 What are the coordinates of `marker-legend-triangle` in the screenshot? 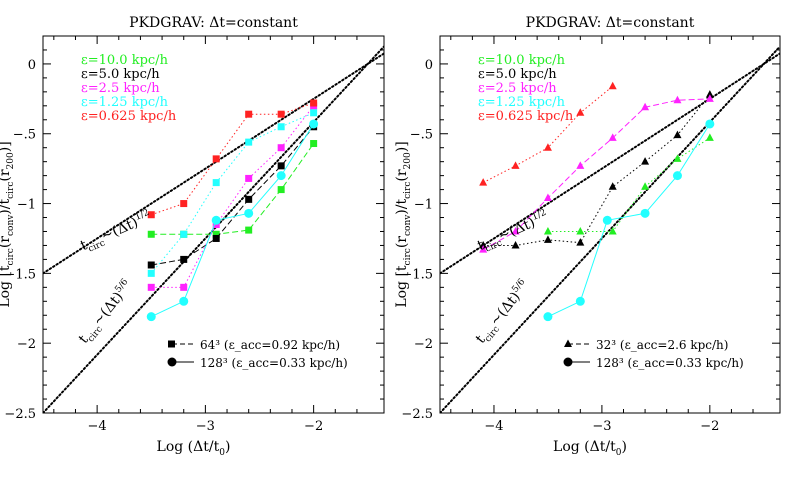 It's located at (568, 343).